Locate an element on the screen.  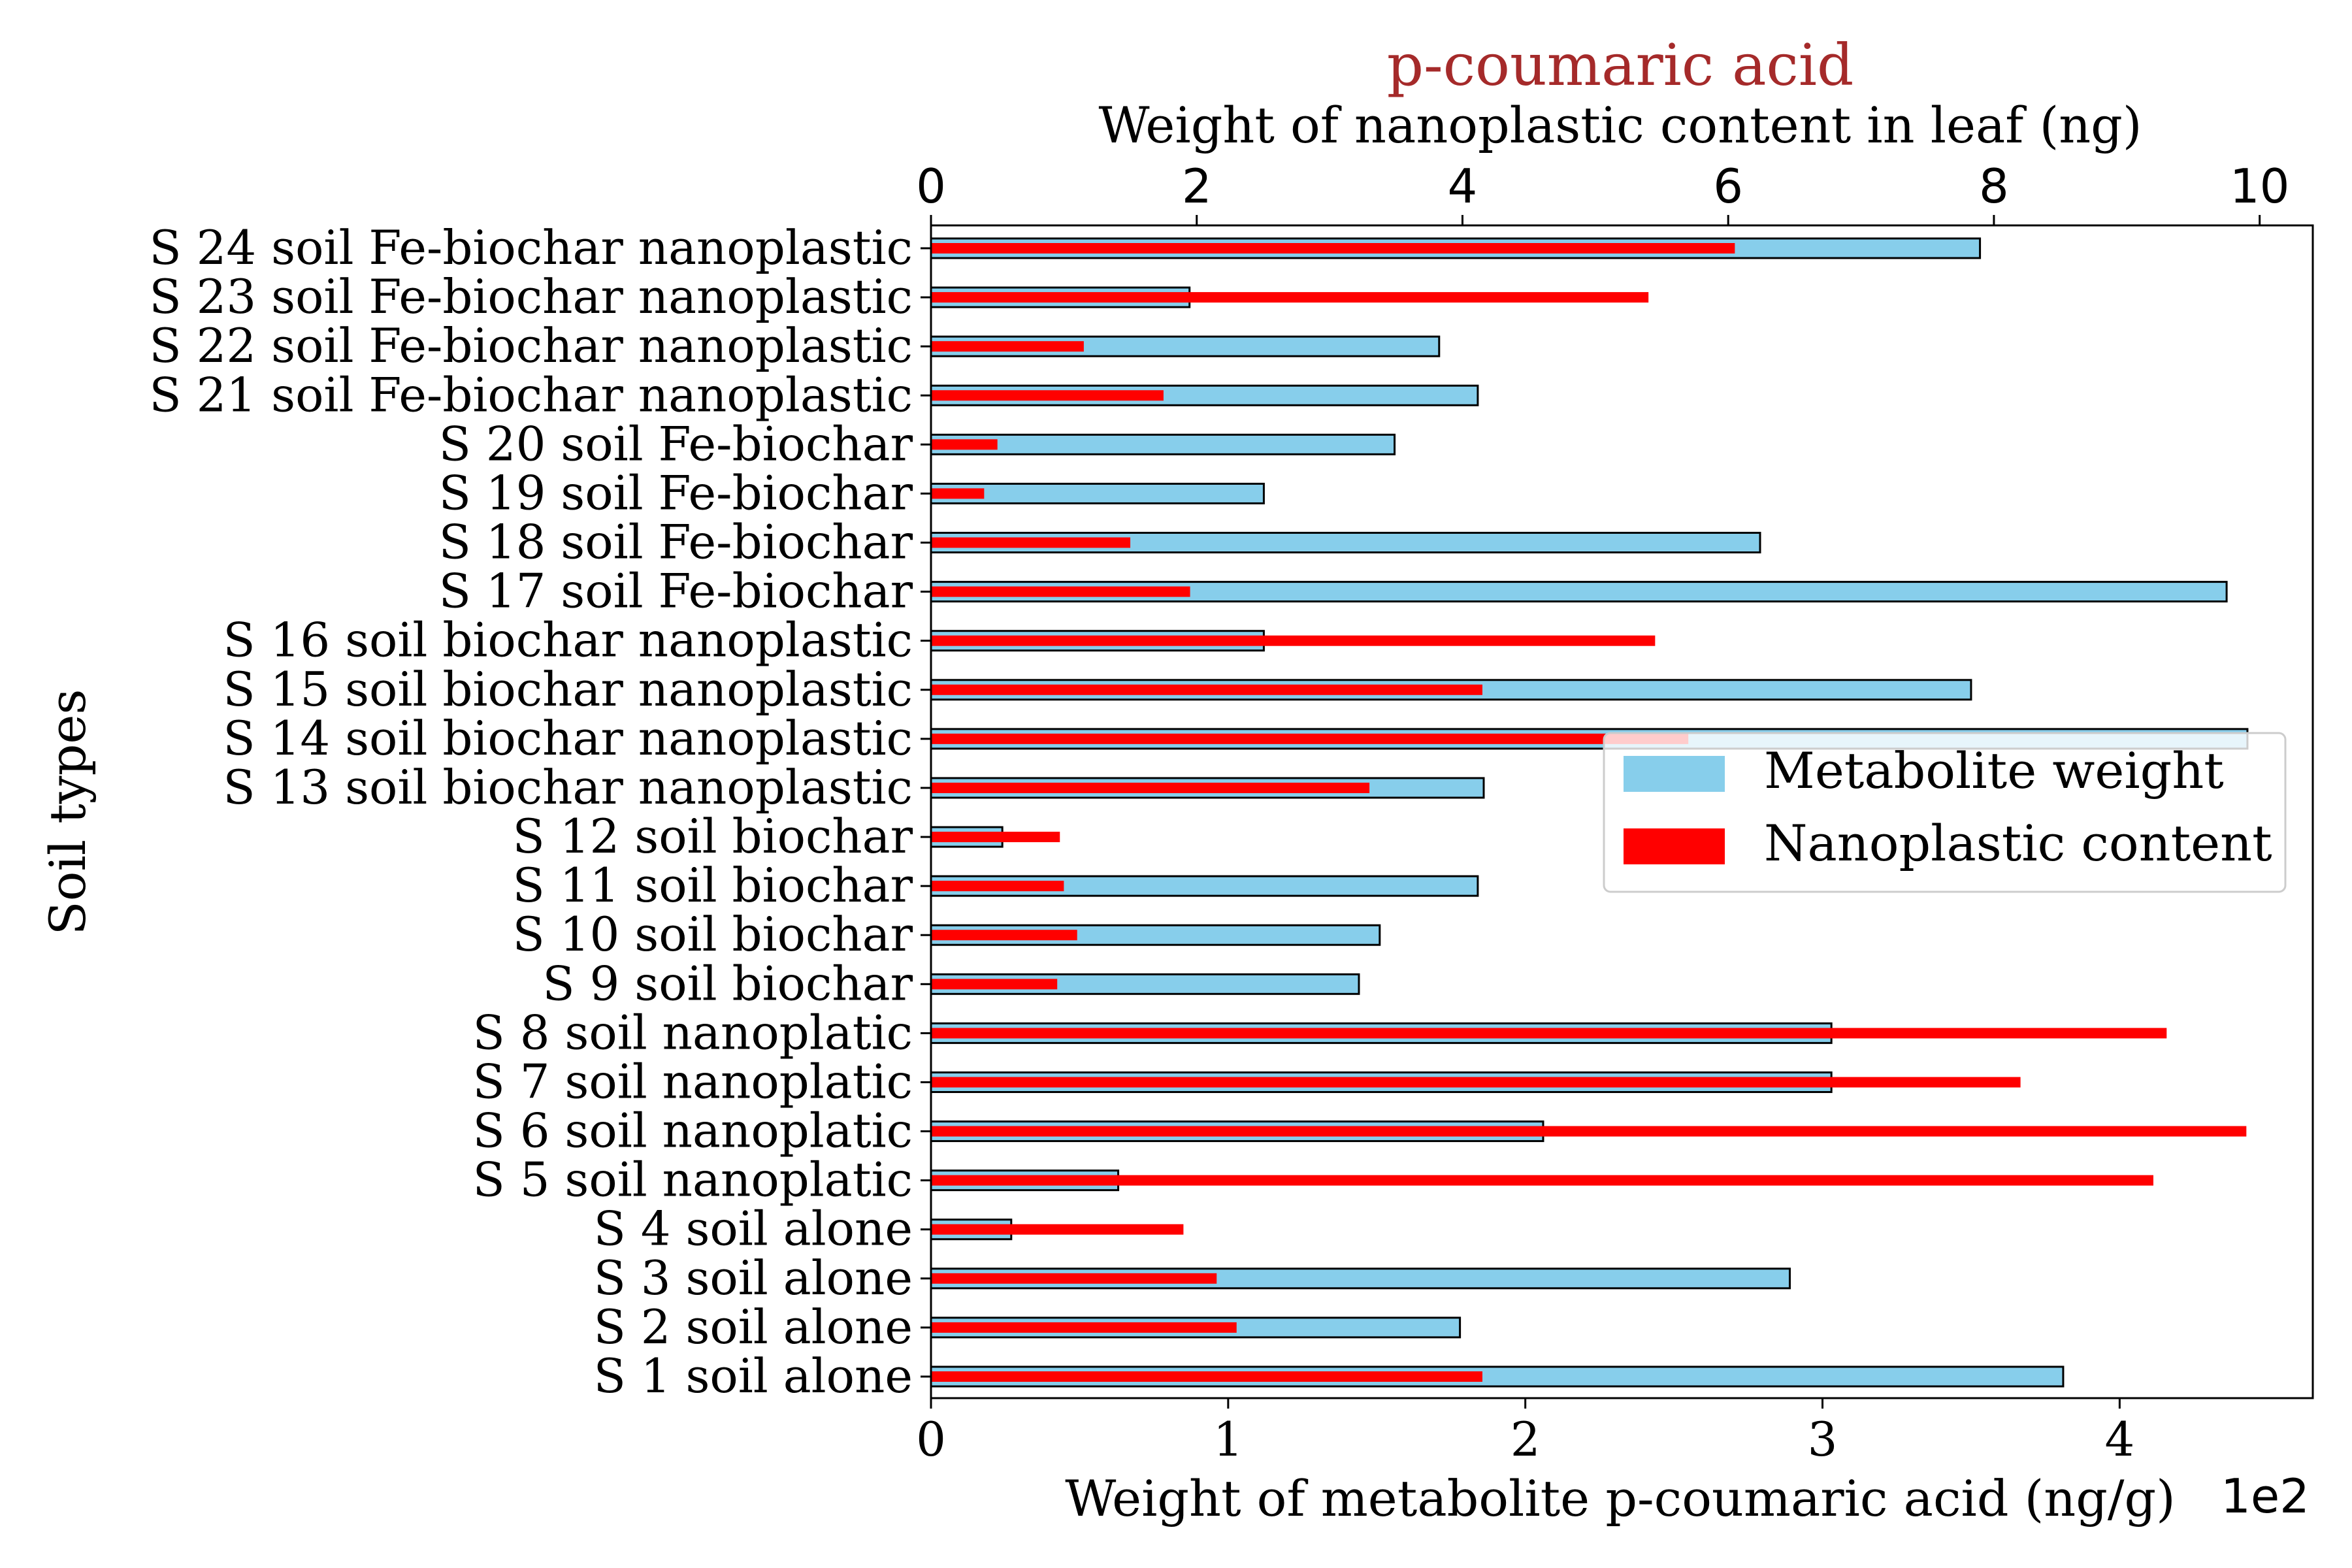
y-tick-label: S 15 soil biochar nanoplastic is located at coordinates (568, 689).